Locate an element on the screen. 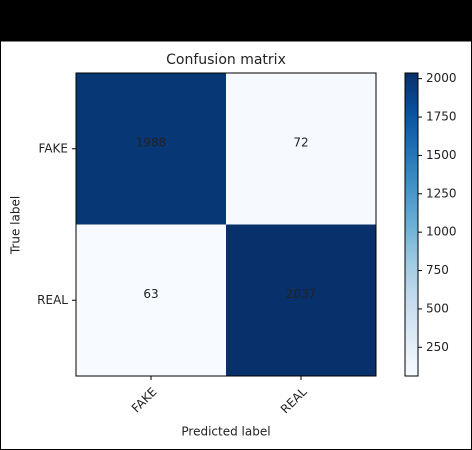 This screenshot has width=472, height=450. colorbar-tick-label: 750 is located at coordinates (437, 270).